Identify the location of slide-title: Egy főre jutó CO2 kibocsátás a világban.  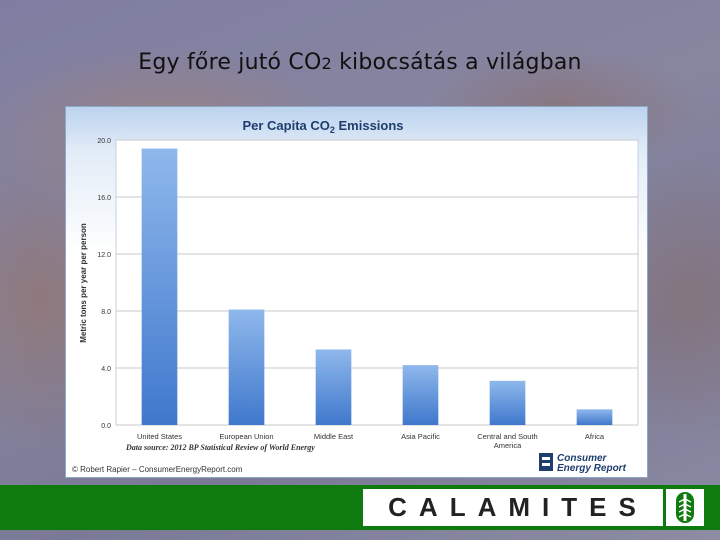
(360, 62).